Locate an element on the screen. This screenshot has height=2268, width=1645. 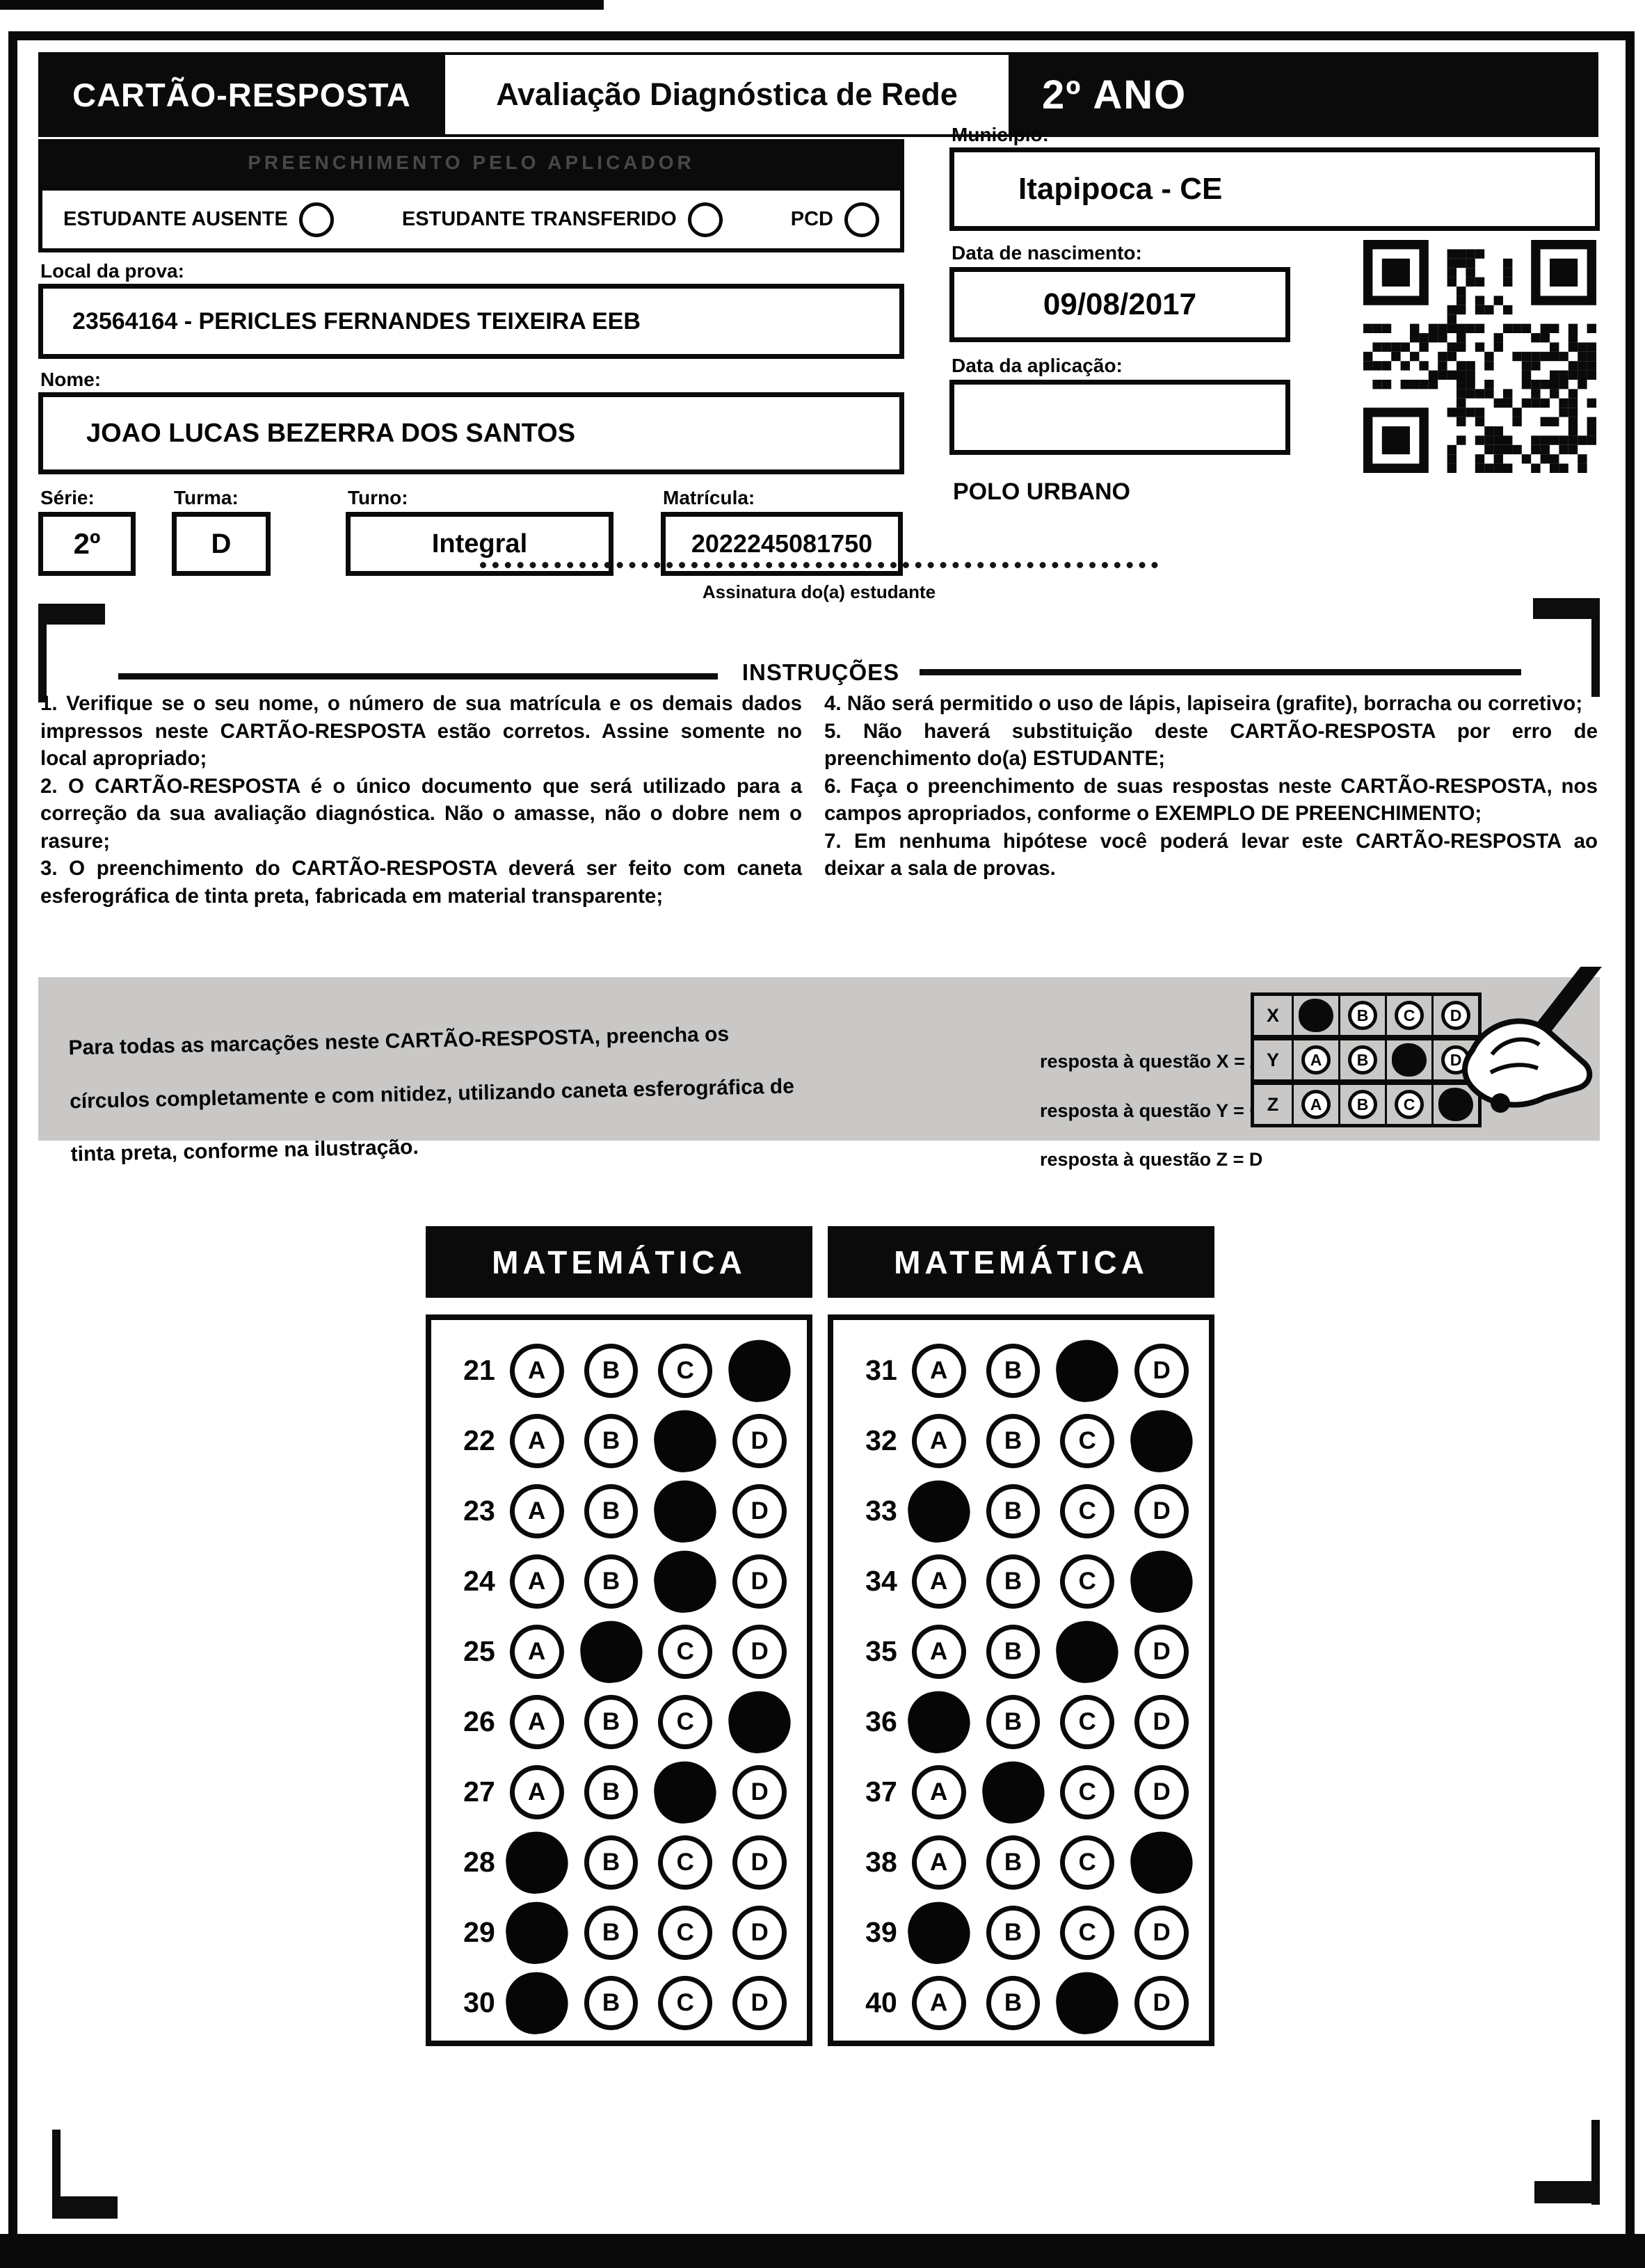
sheet-border-right is located at coordinates (1631, 1133).